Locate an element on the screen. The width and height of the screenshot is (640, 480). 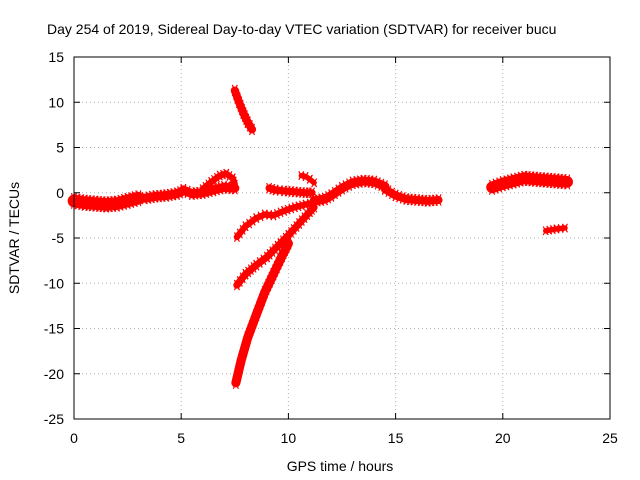
y-tick-label: -25 is located at coordinates (54, 419).